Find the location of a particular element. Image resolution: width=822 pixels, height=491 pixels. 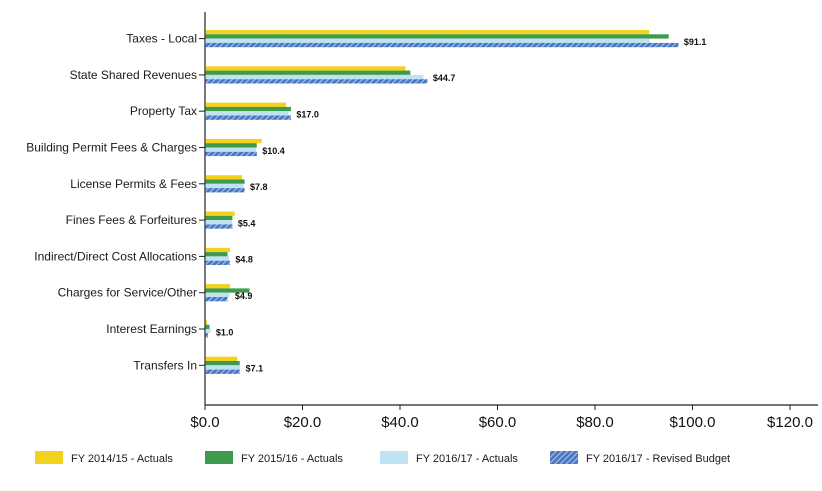

data-label: $44.7 is located at coordinates (444, 78).